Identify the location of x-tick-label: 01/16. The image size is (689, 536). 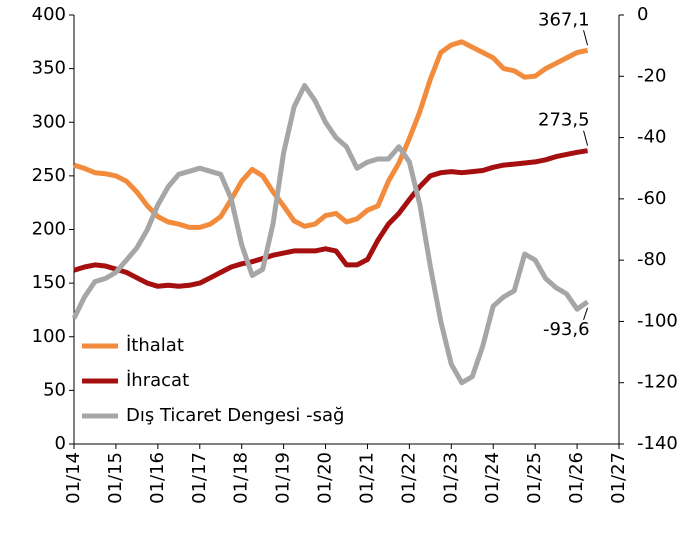
(157, 478).